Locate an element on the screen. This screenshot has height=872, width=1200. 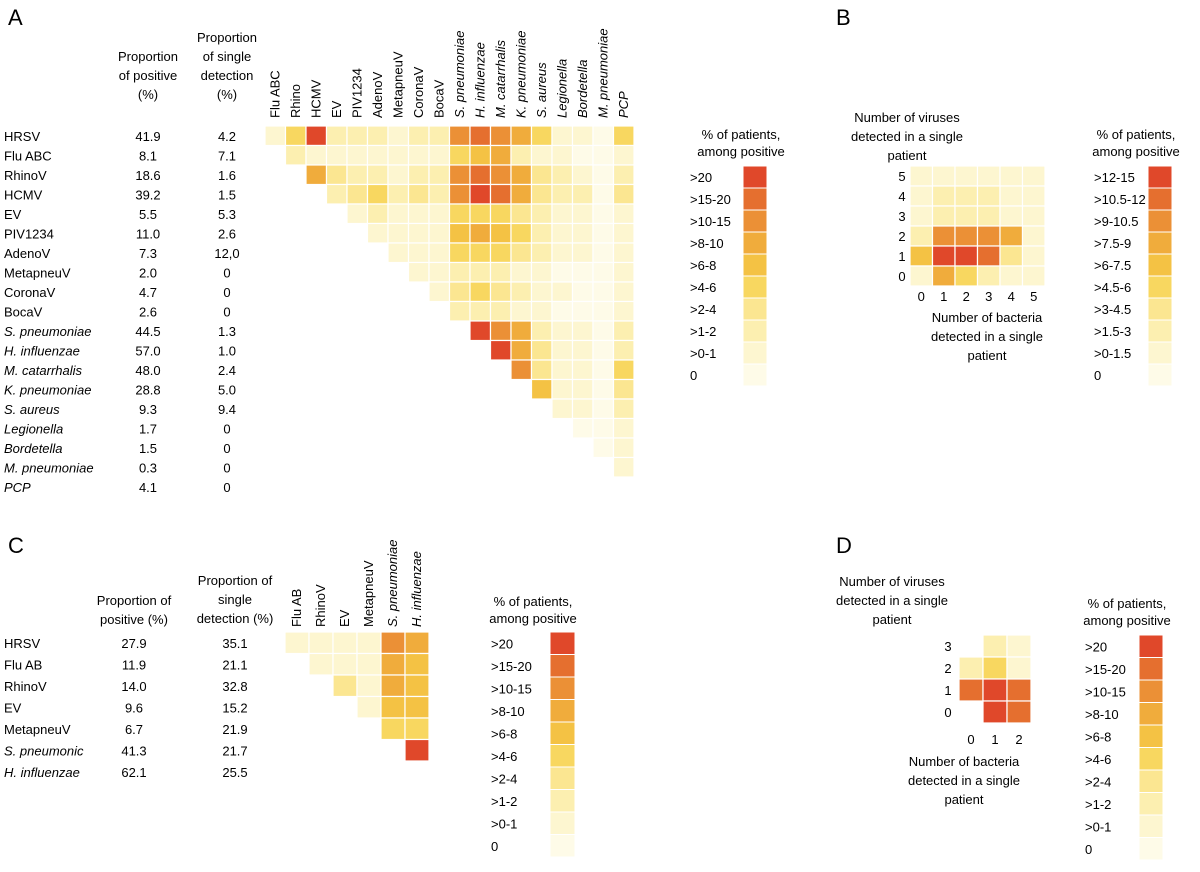
legend-label: >0-1 is located at coordinates (703, 353).